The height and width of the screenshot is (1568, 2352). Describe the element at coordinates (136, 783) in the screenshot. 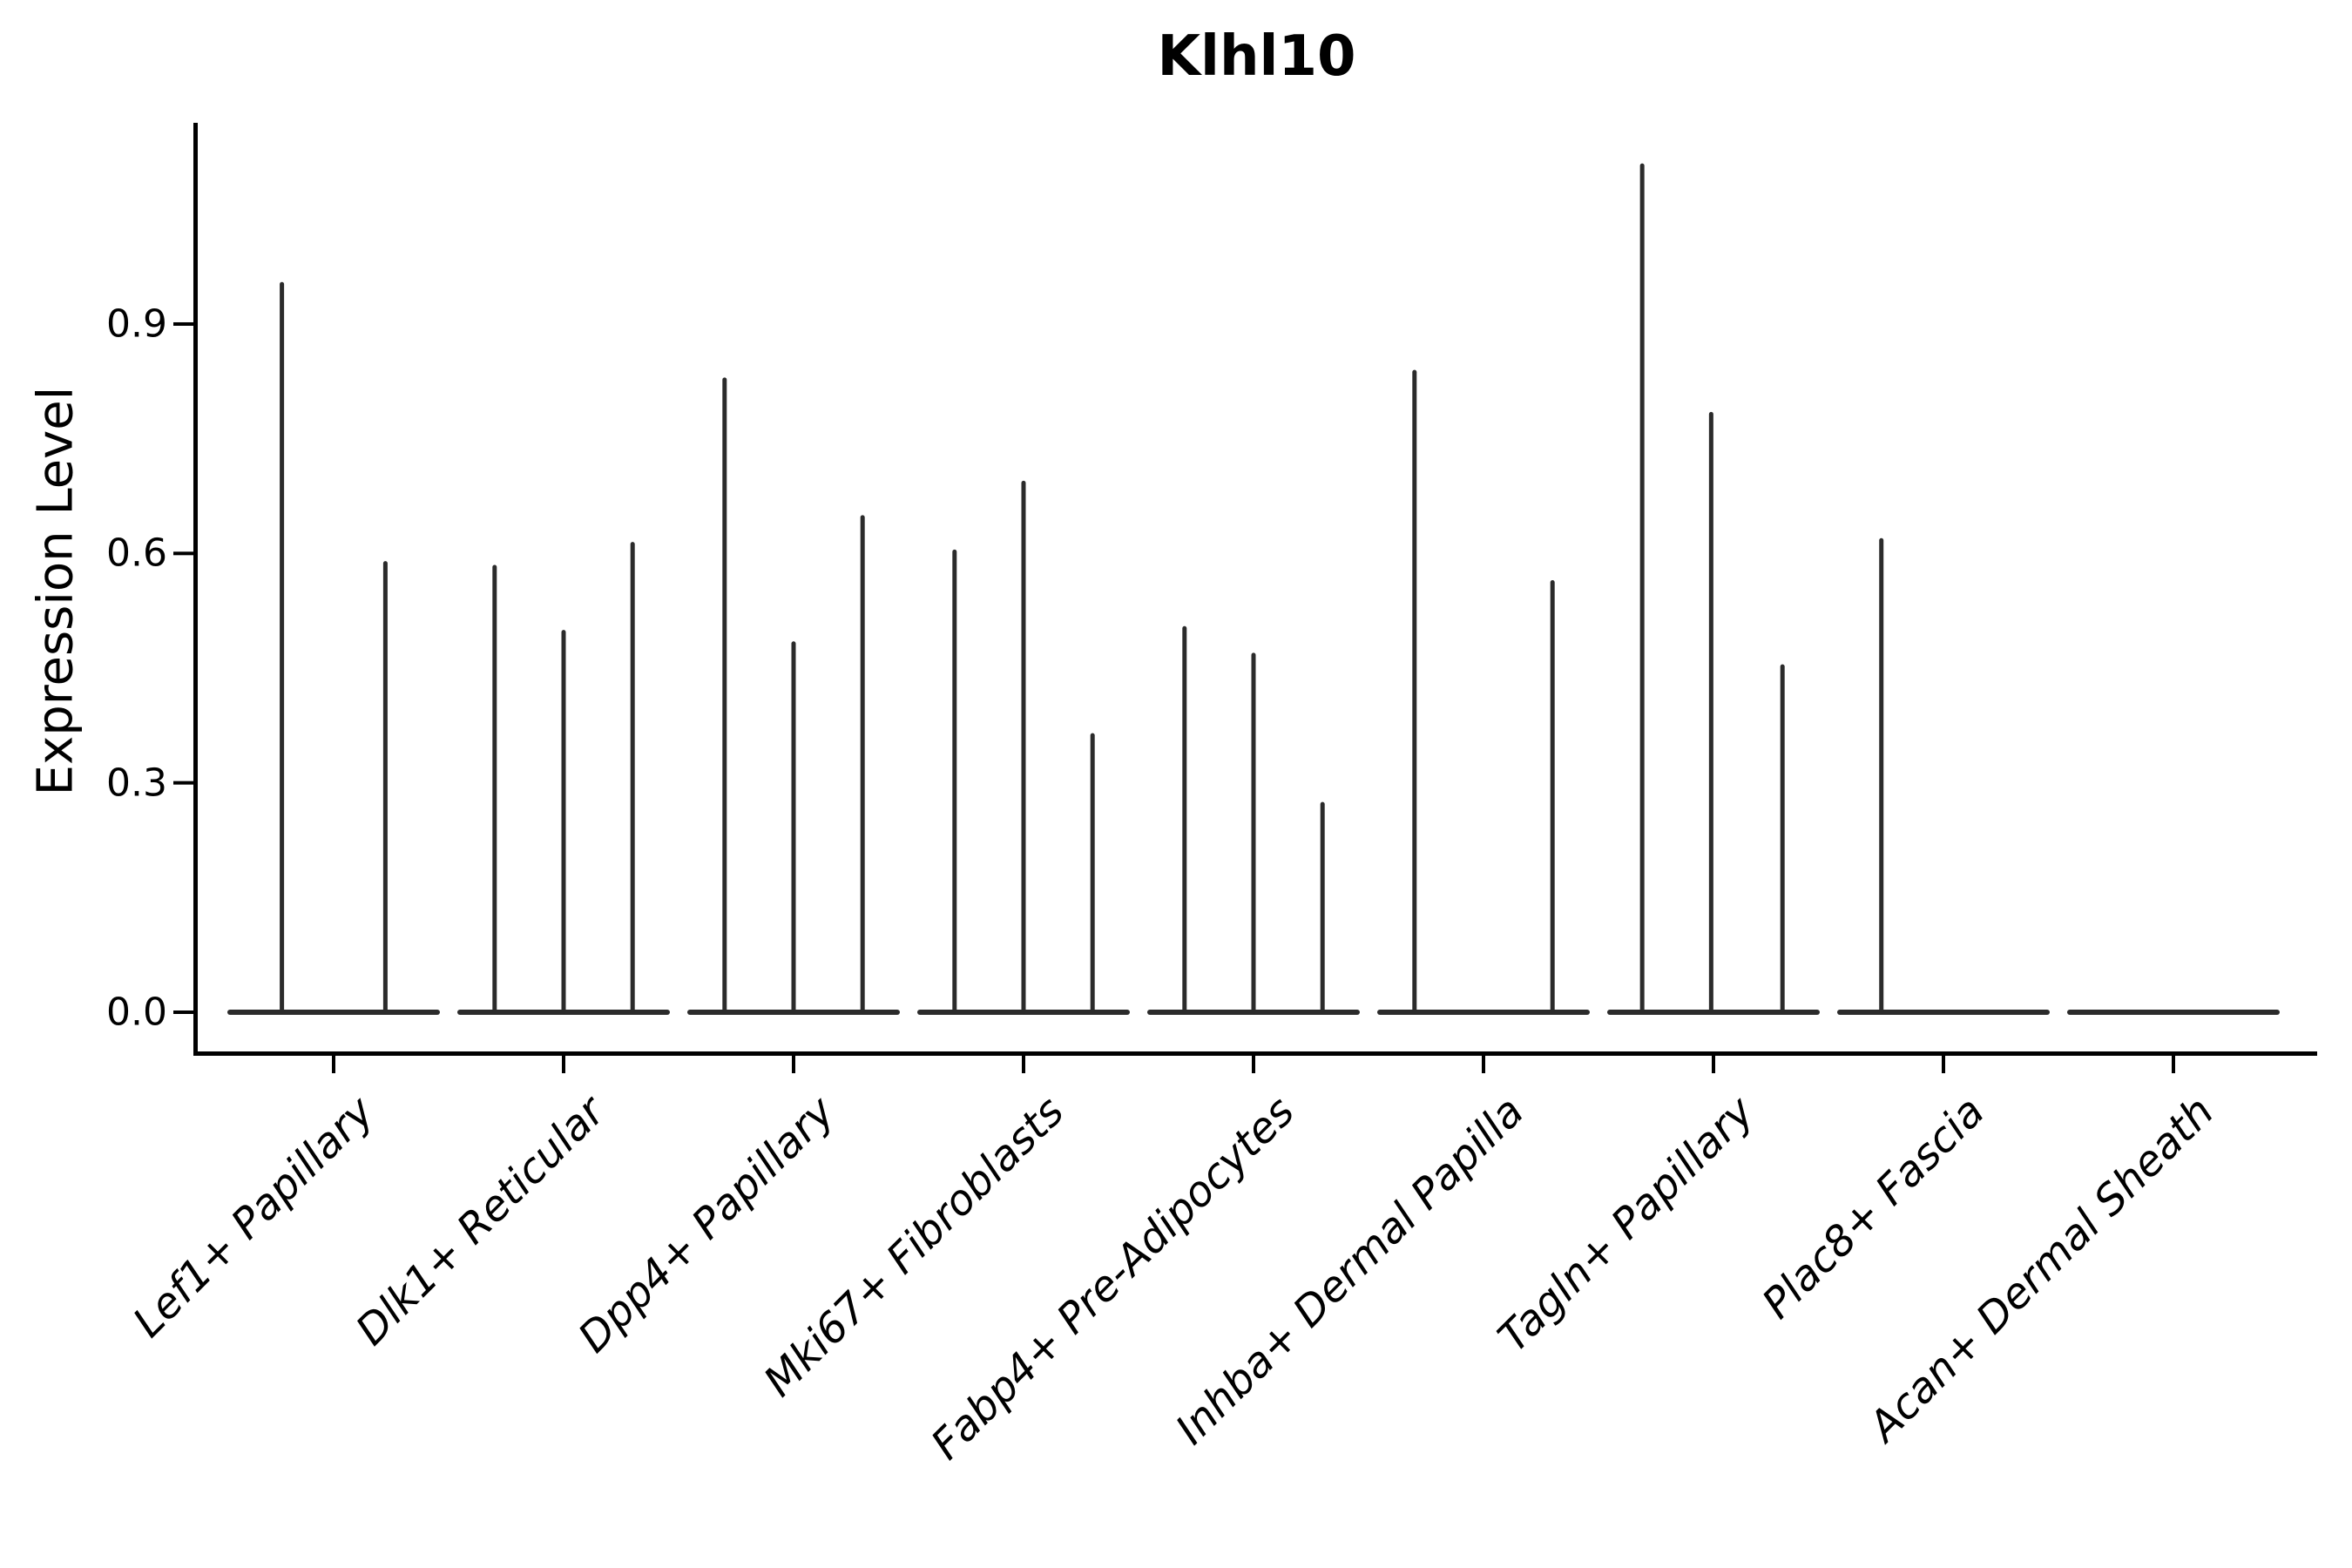

I see `y-tick-label: 0.3` at that location.